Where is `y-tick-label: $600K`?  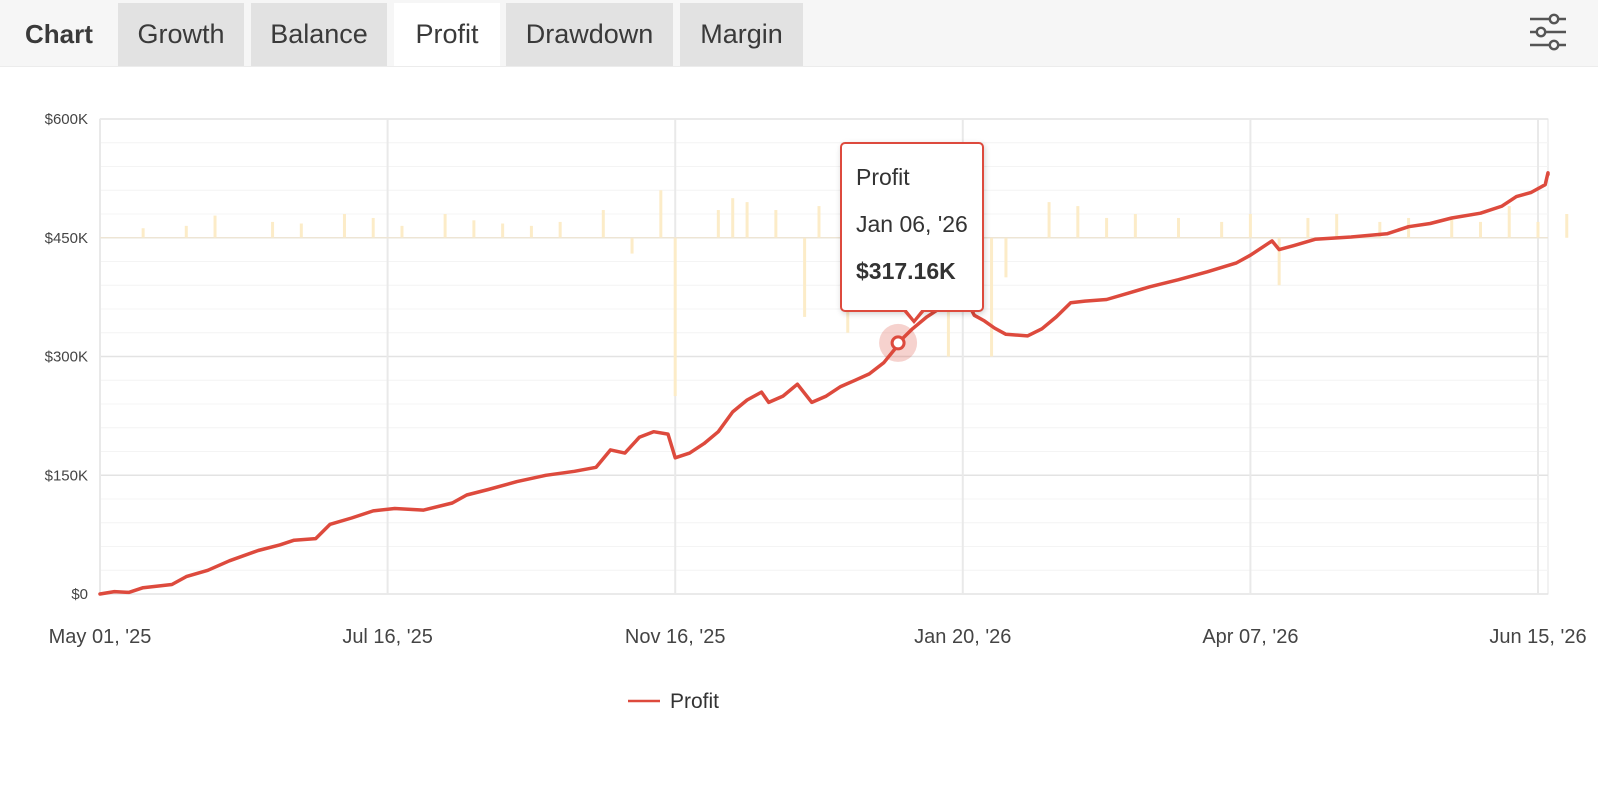
y-tick-label: $600K is located at coordinates (66, 119).